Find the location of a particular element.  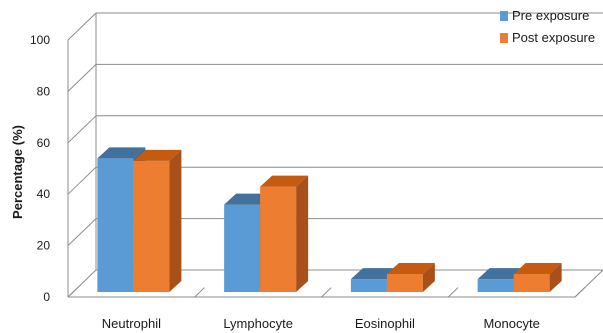

x-tick-label: Neutrophil is located at coordinates (131, 323).